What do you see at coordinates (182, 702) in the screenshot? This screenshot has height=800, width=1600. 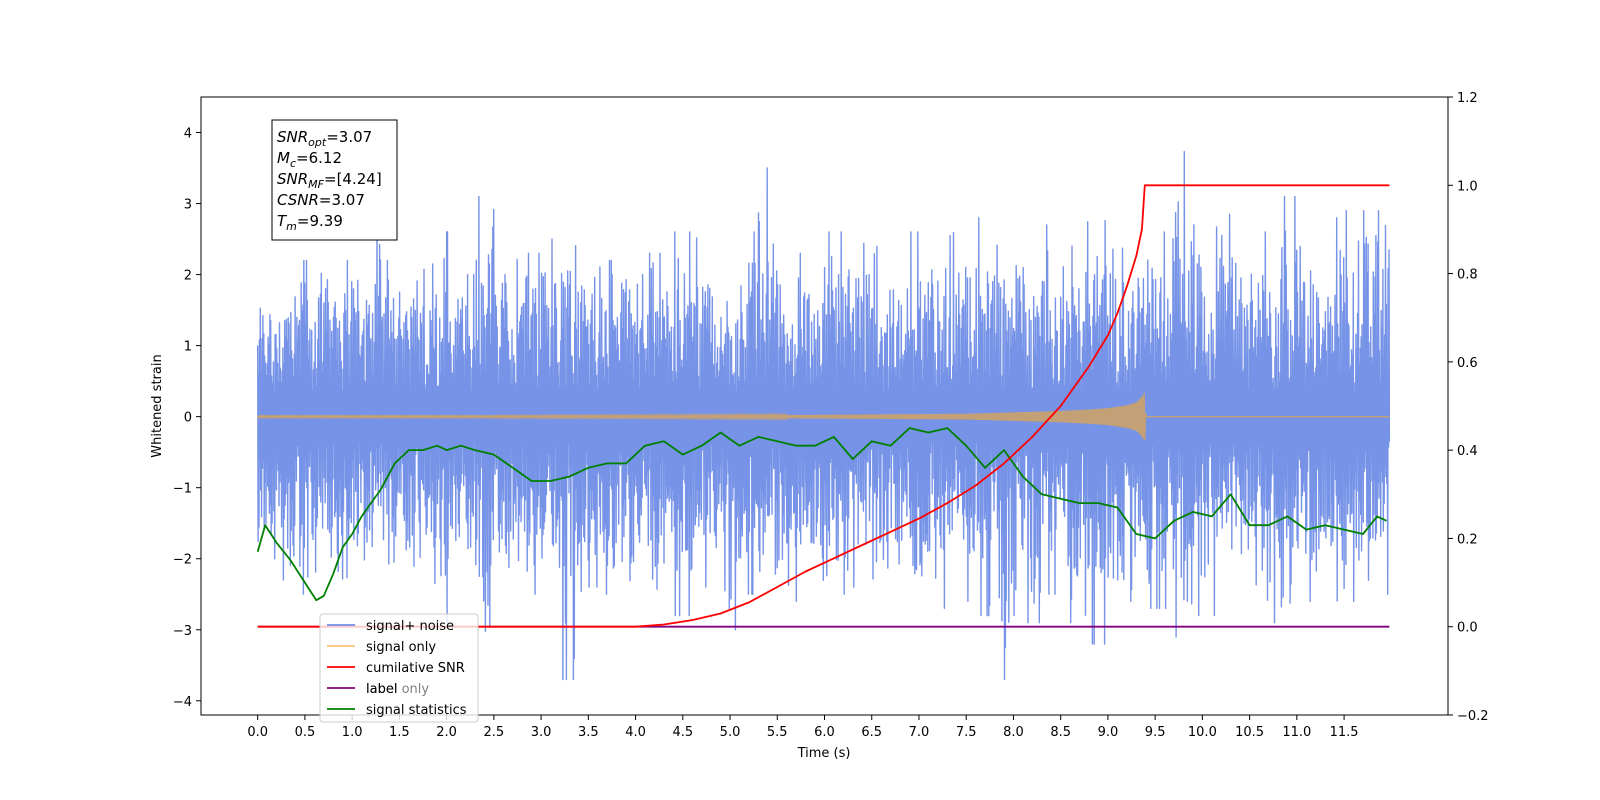 I see `y-tick-label: −4` at bounding box center [182, 702].